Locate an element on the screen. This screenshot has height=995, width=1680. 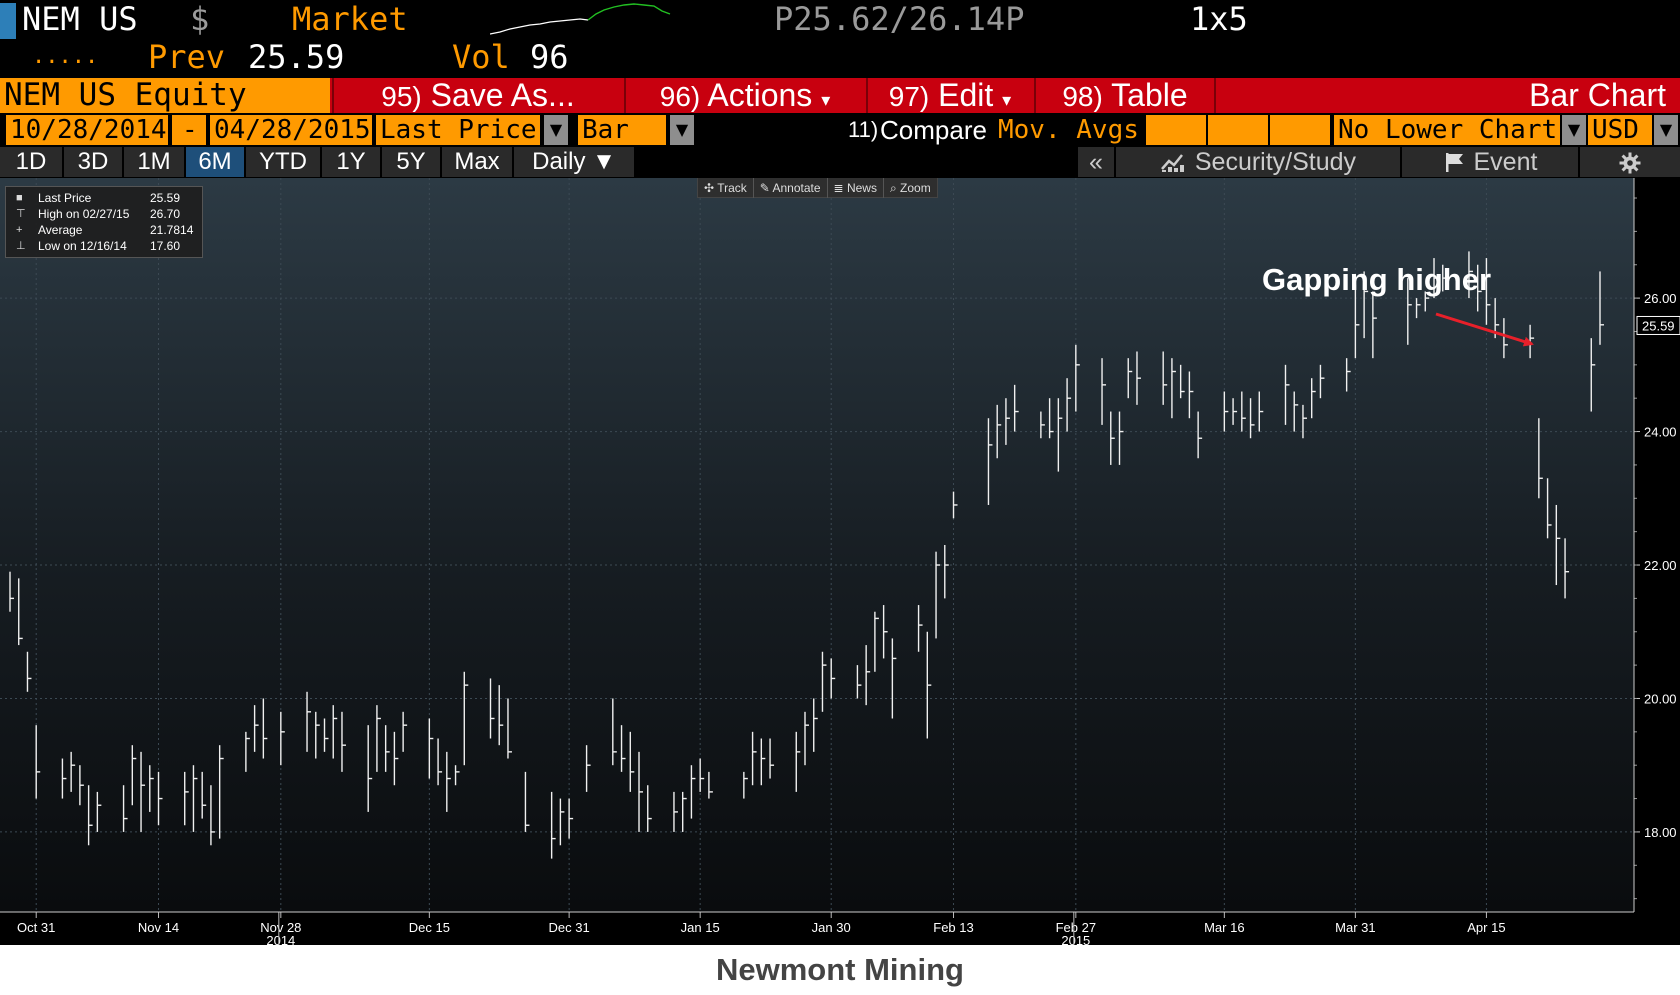
y-tick-label: 26.00 is located at coordinates (1660, 298).